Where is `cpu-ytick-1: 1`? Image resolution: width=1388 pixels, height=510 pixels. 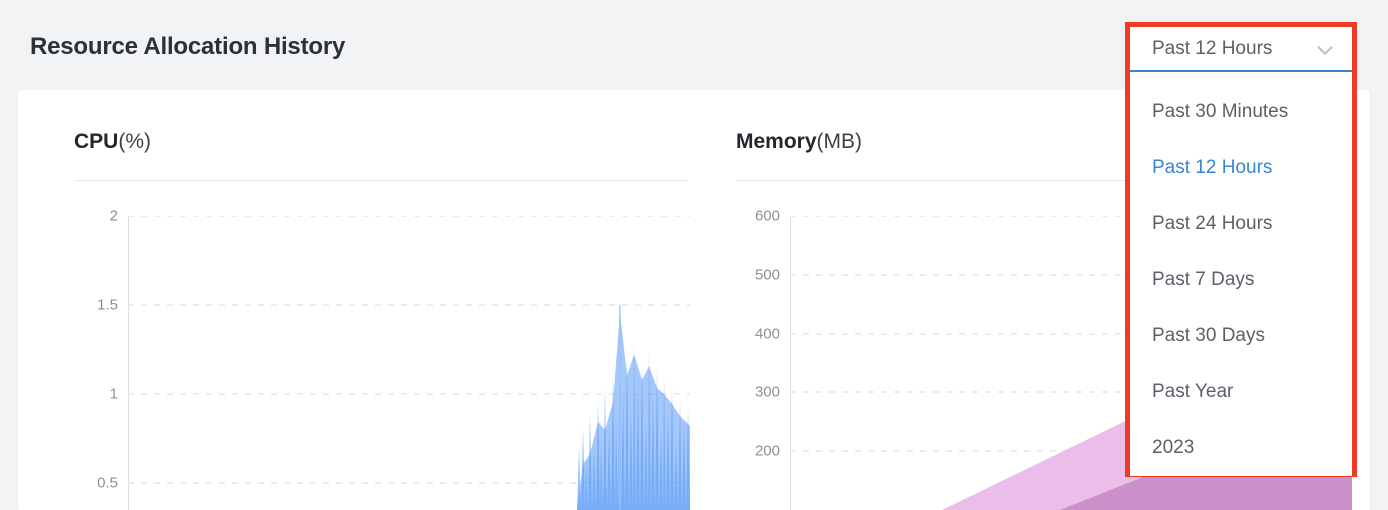 cpu-ytick-1: 1 is located at coordinates (113, 394).